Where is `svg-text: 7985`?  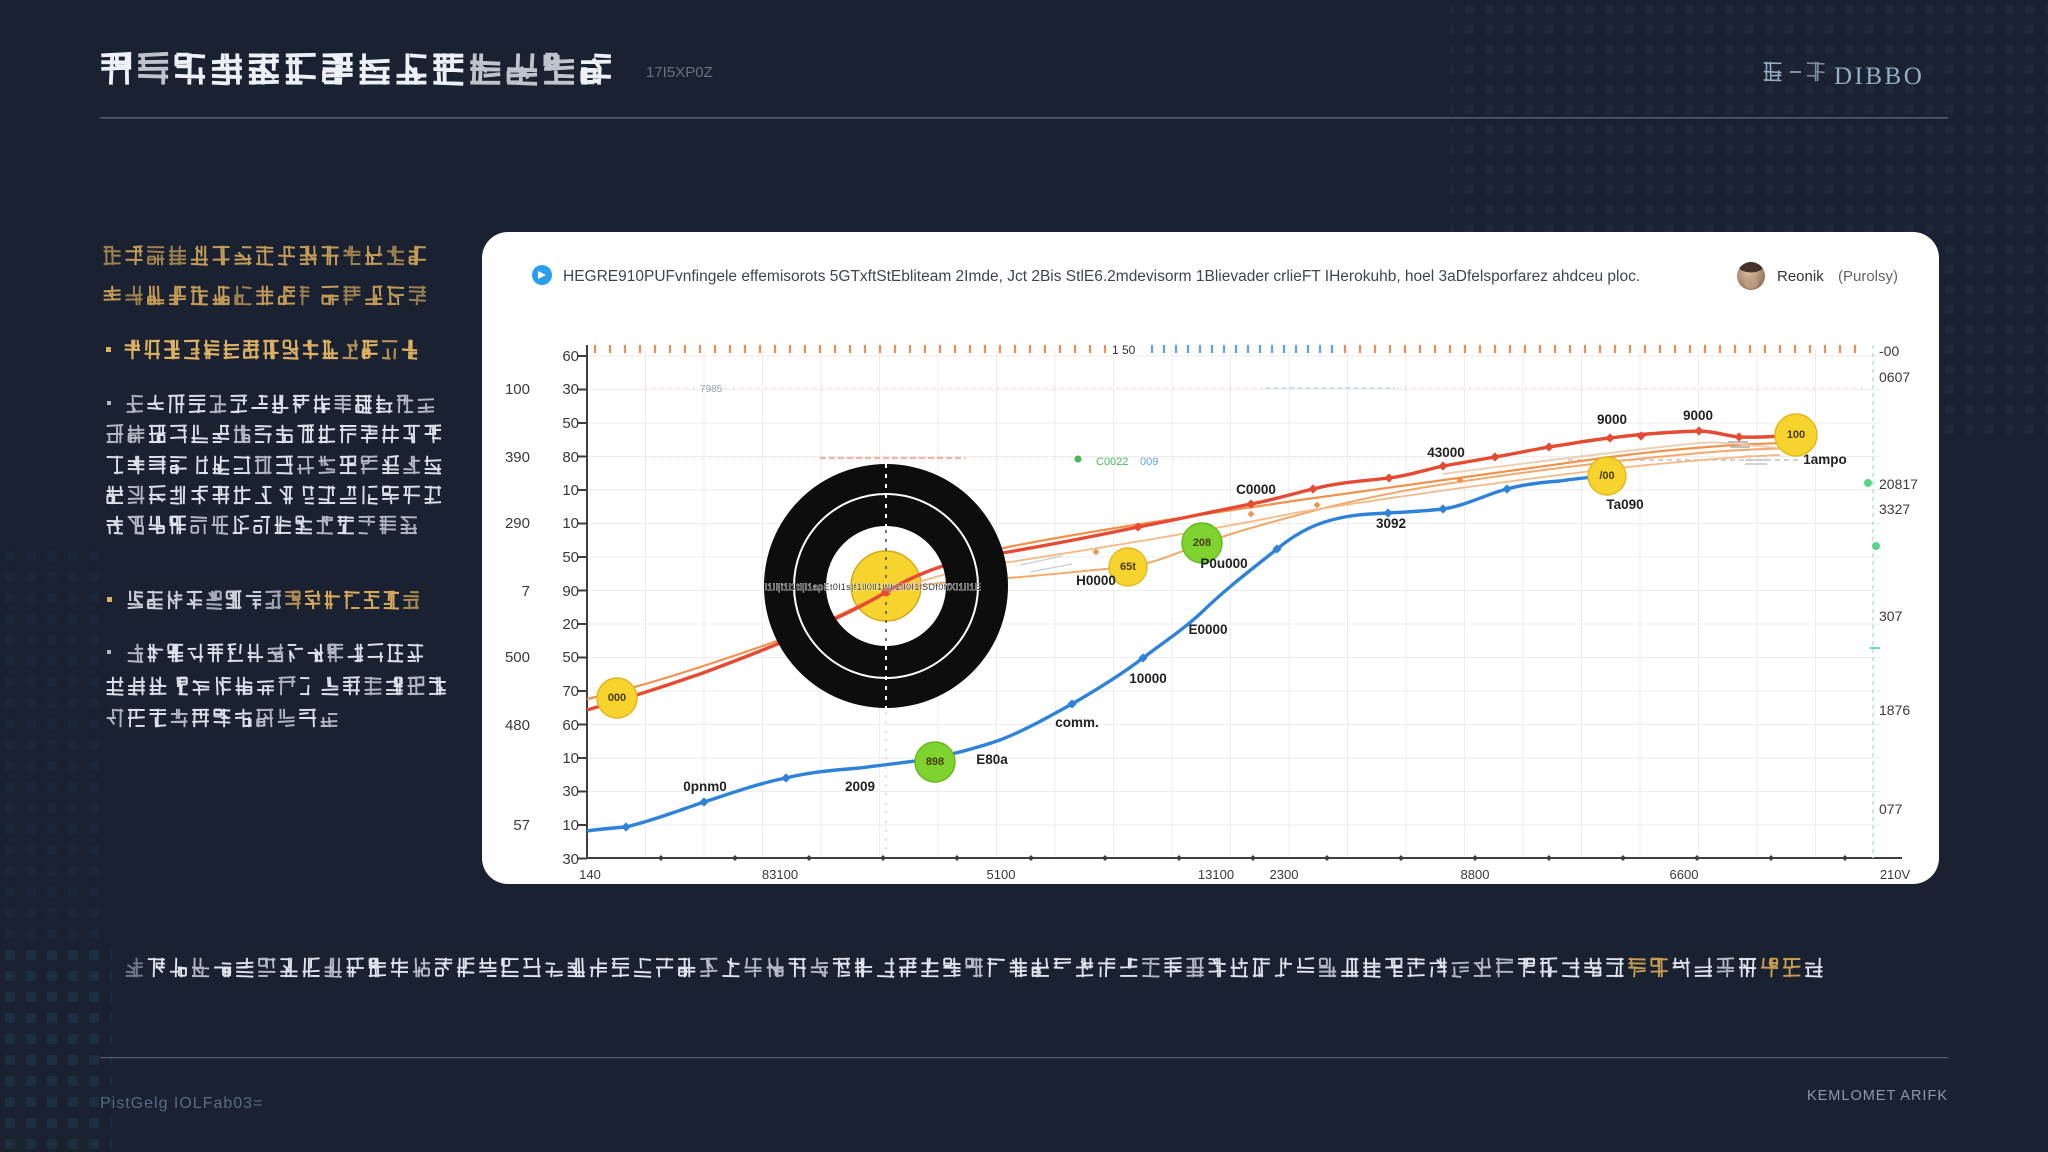
svg-text: 7985 is located at coordinates (711, 389).